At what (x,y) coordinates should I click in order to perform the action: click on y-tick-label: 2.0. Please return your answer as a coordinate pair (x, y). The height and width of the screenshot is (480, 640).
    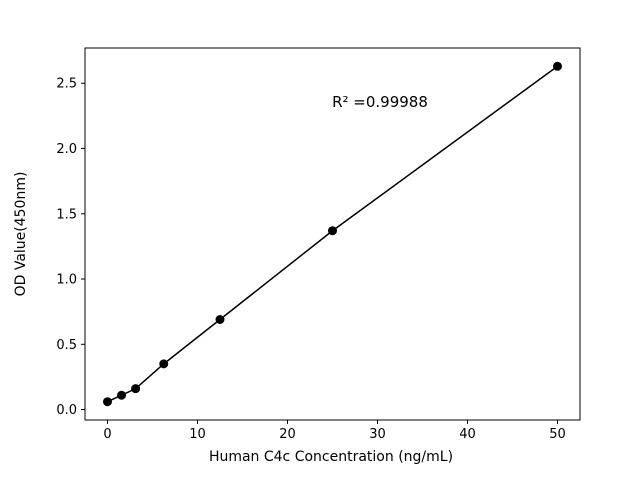
    Looking at the image, I should click on (66, 149).